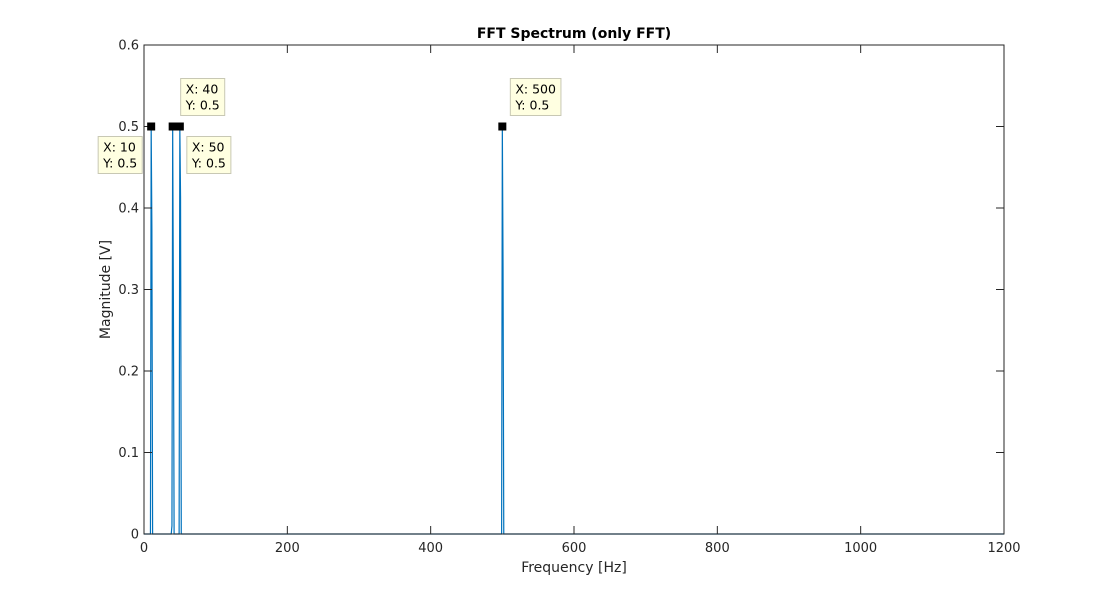 This screenshot has height=604, width=1111. I want to click on x-tick-label: 600, so click(574, 548).